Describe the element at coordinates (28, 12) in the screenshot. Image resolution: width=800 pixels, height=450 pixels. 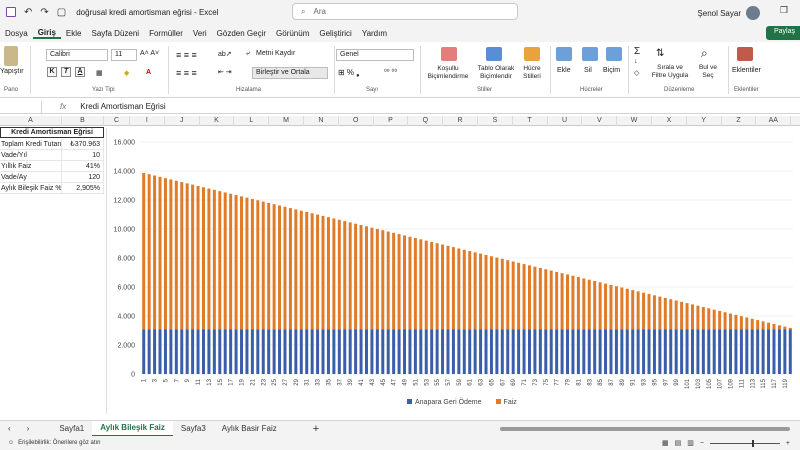
I see `undo-icon: ↶` at that location.